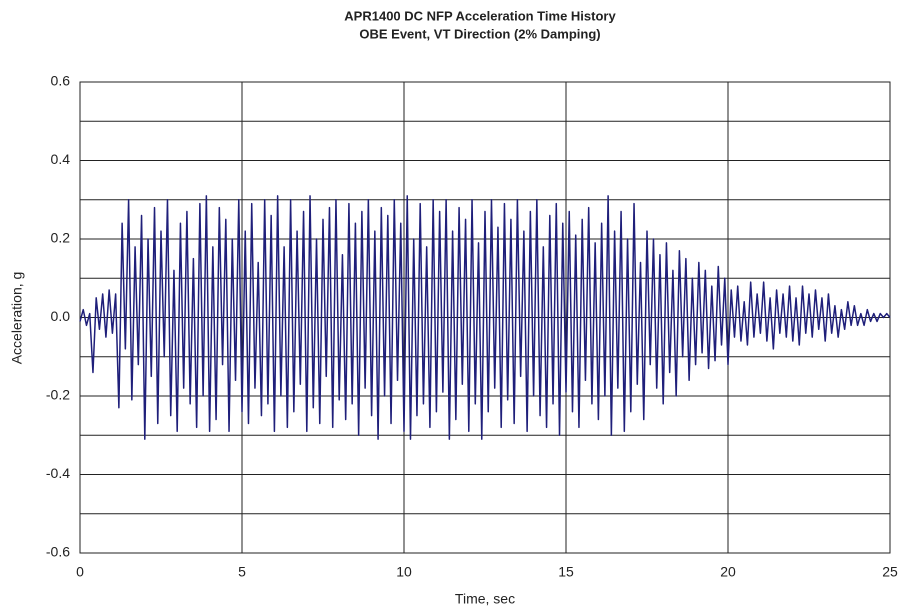 Image resolution: width=902 pixels, height=610 pixels. I want to click on y-tick-label: 0.6, so click(61, 81).